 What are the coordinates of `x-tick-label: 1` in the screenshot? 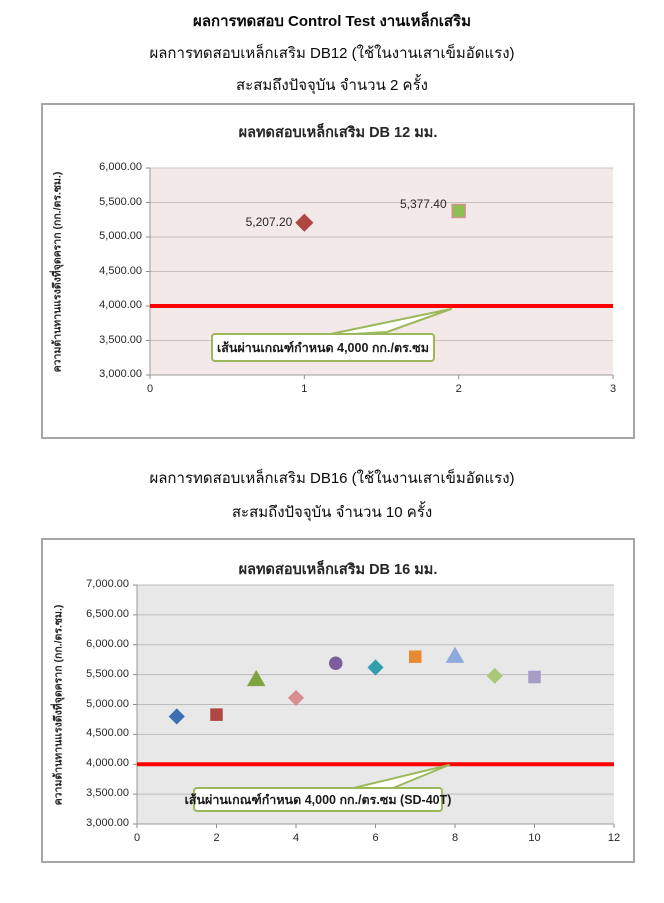 It's located at (304, 389).